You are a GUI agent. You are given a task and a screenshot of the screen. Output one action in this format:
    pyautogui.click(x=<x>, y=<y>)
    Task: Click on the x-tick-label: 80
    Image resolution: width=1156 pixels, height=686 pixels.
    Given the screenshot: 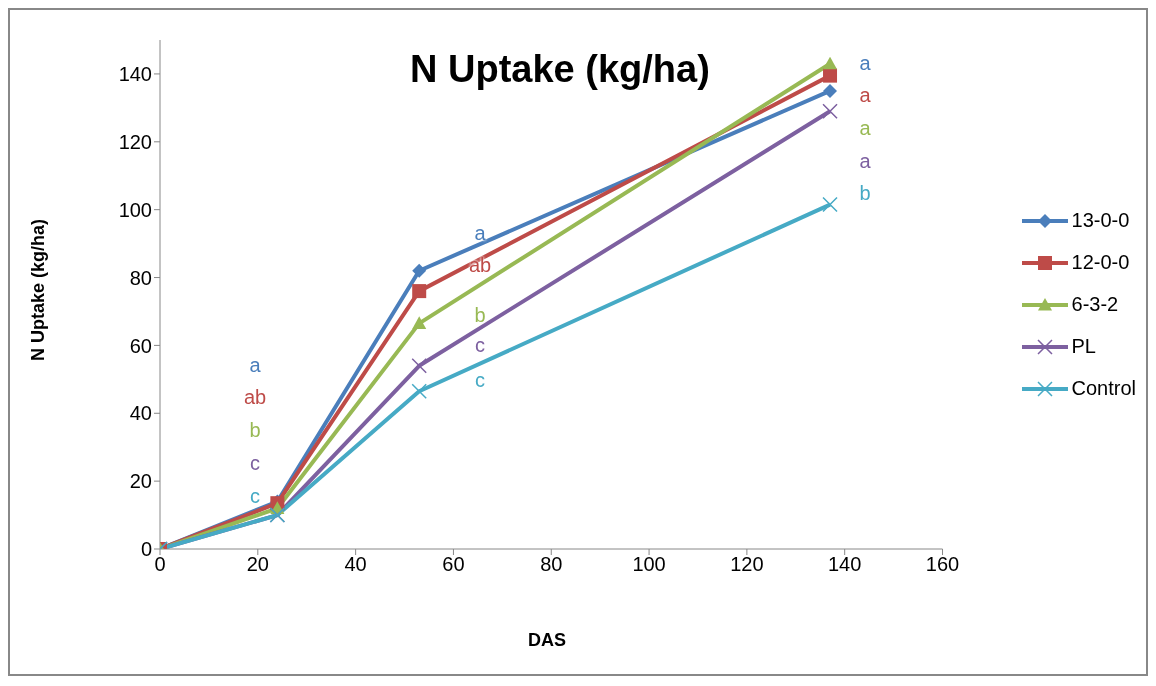 What is the action you would take?
    pyautogui.click(x=551, y=564)
    